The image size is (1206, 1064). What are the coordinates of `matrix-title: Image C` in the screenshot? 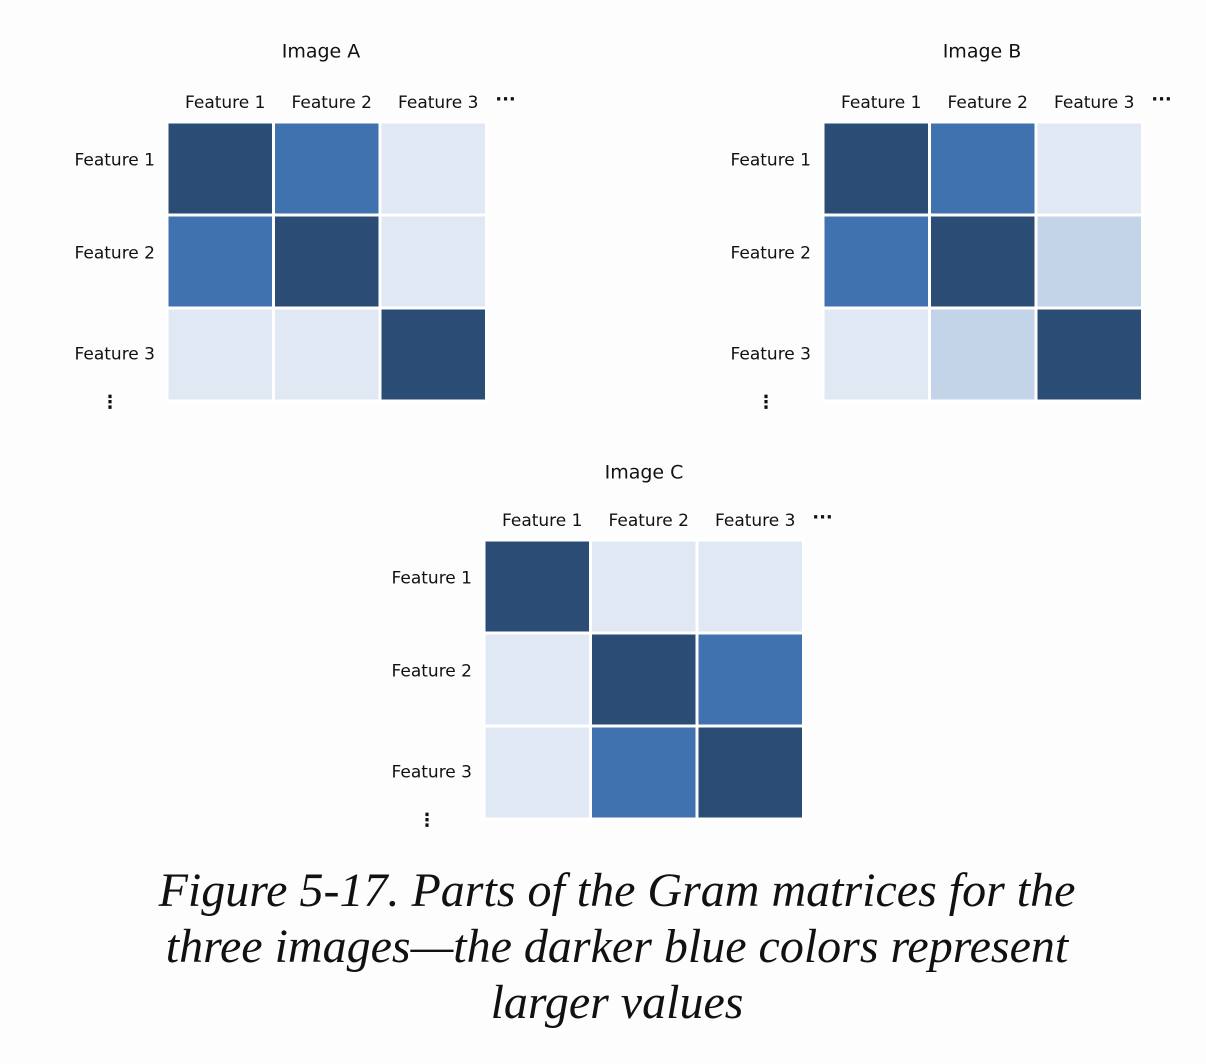 It's located at (644, 473).